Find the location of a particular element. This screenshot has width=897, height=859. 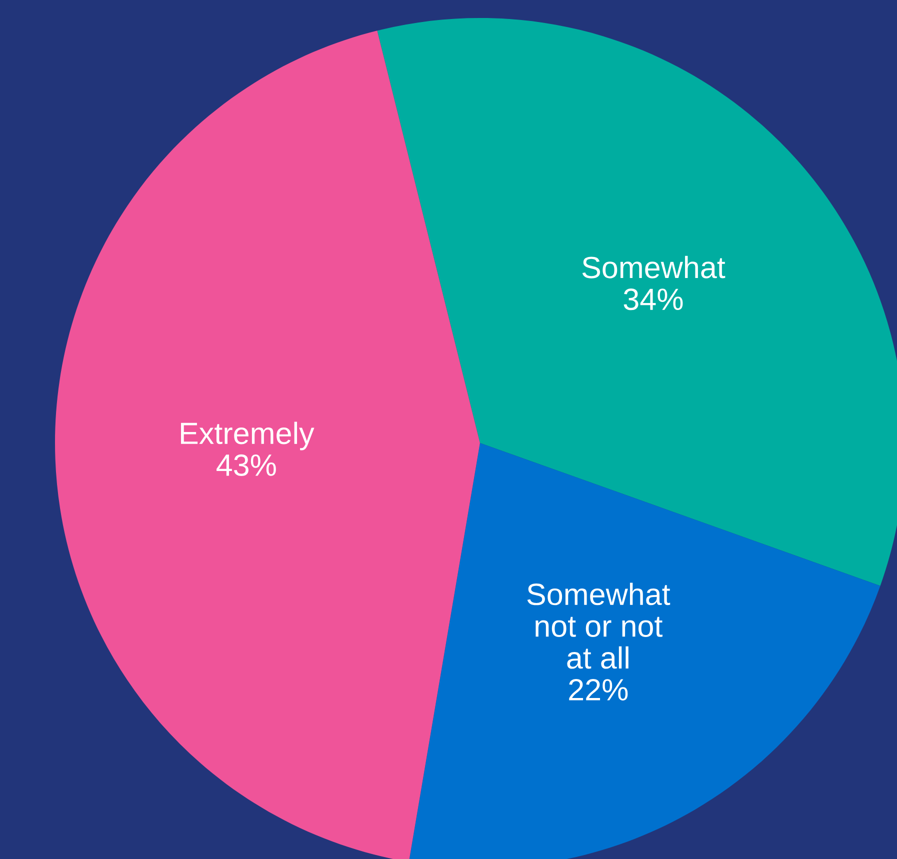

slice-label: Somewhat is located at coordinates (654, 267).